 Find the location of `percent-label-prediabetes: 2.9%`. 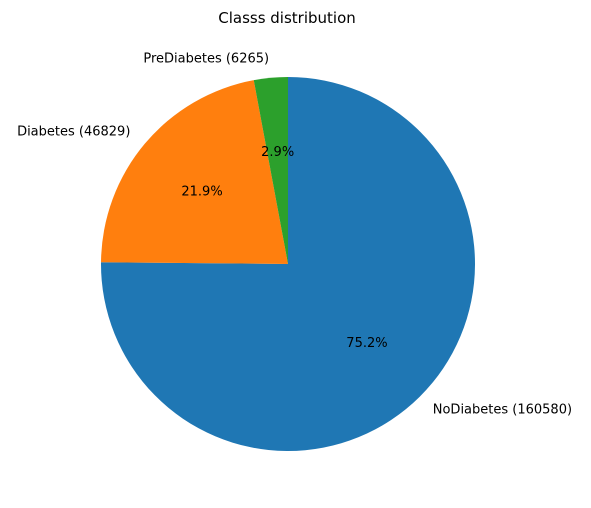

percent-label-prediabetes: 2.9% is located at coordinates (277, 152).